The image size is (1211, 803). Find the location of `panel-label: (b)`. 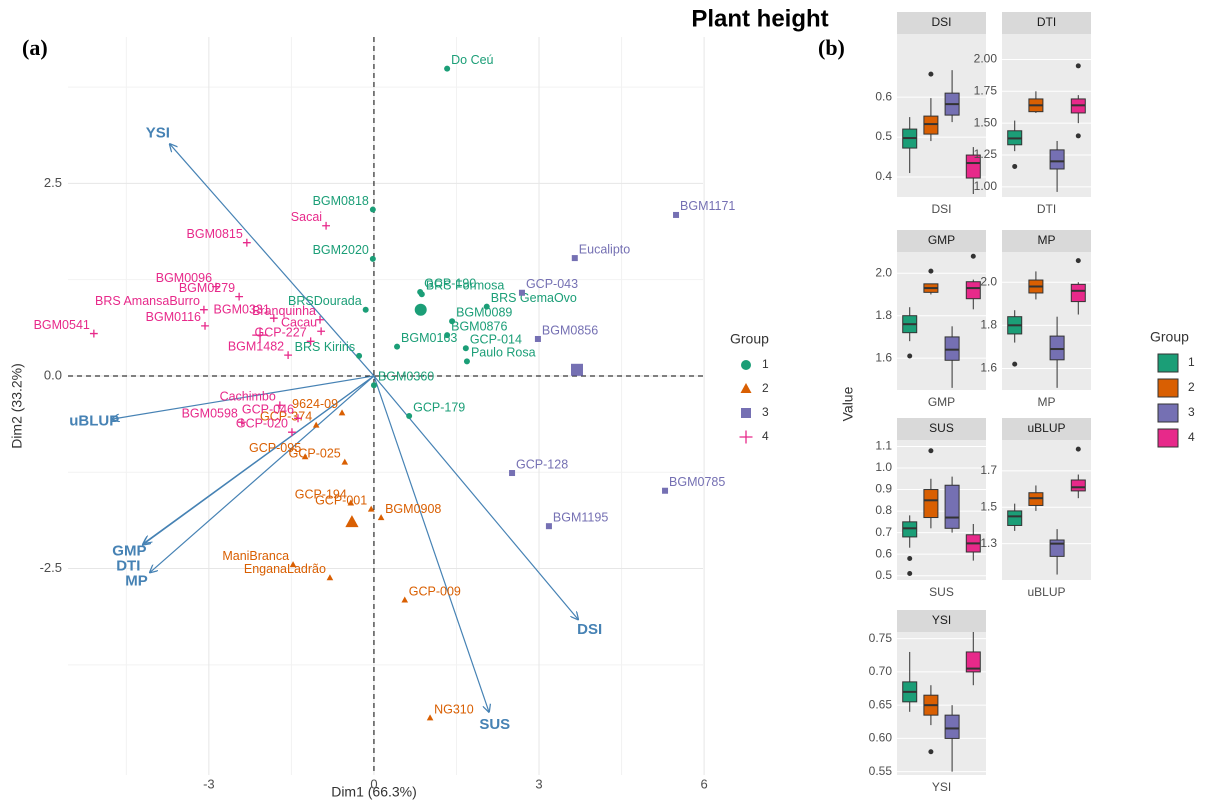

panel-label: (b) is located at coordinates (831, 47).